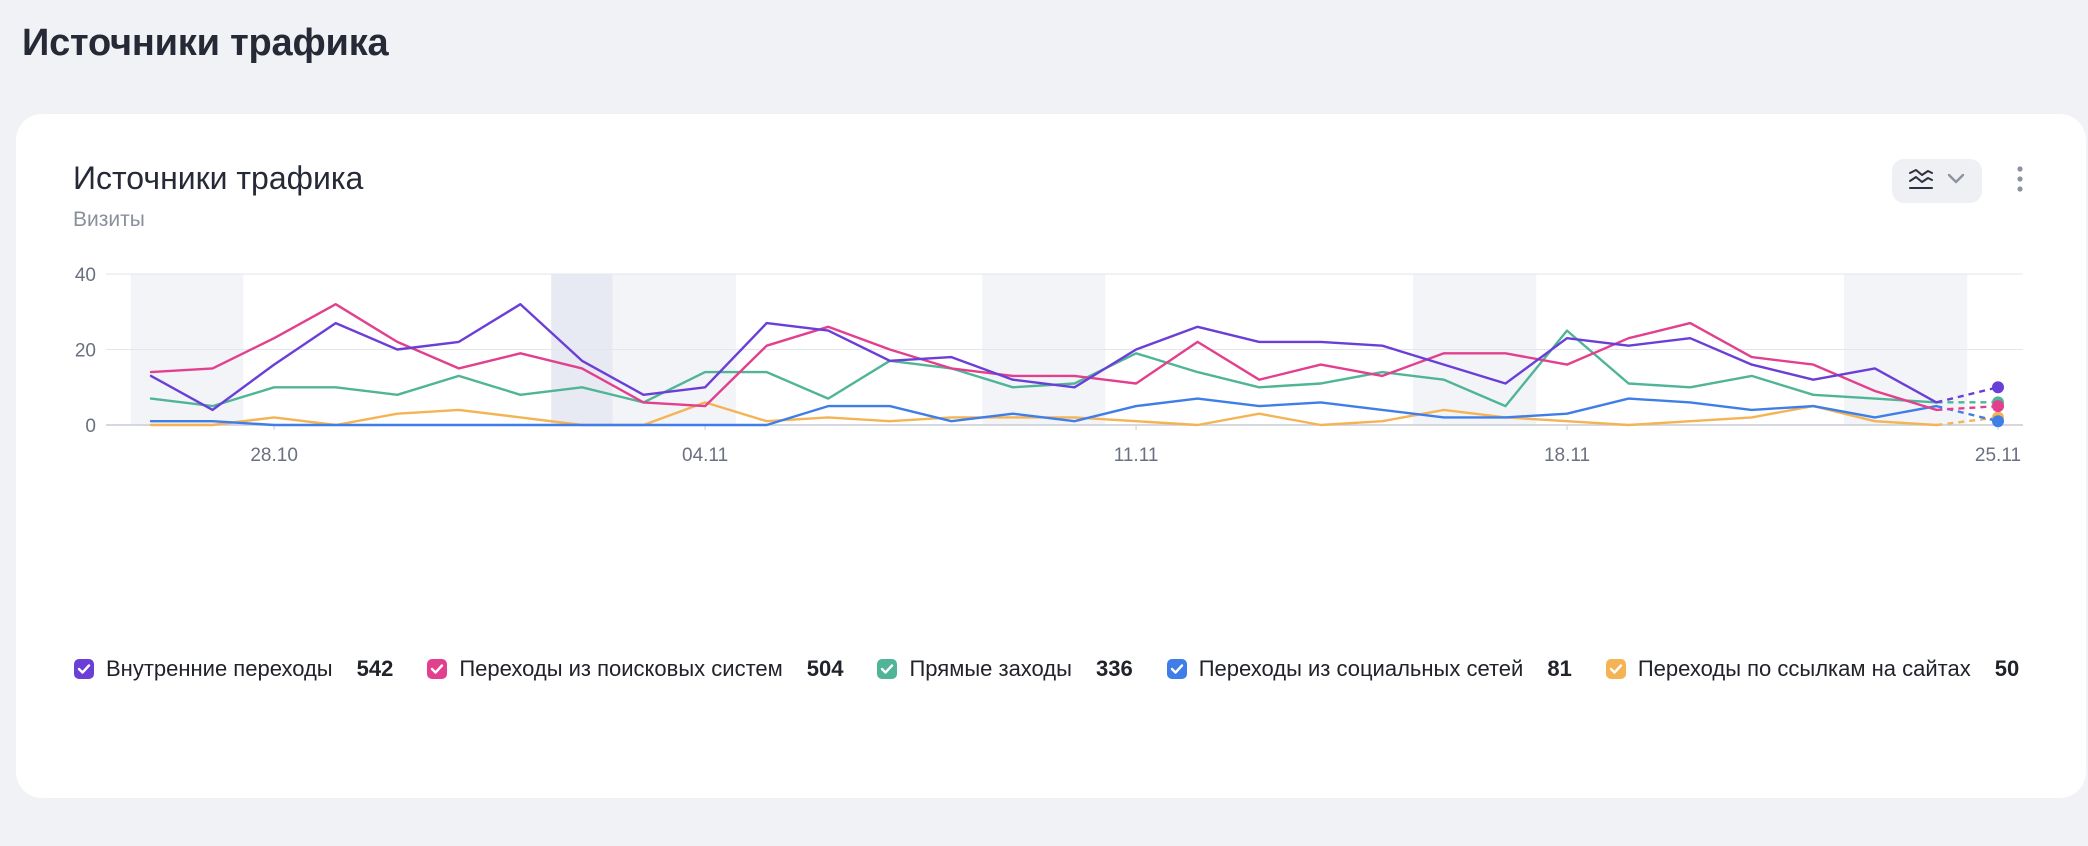  I want to click on legend-series-total: 336, so click(1114, 668).